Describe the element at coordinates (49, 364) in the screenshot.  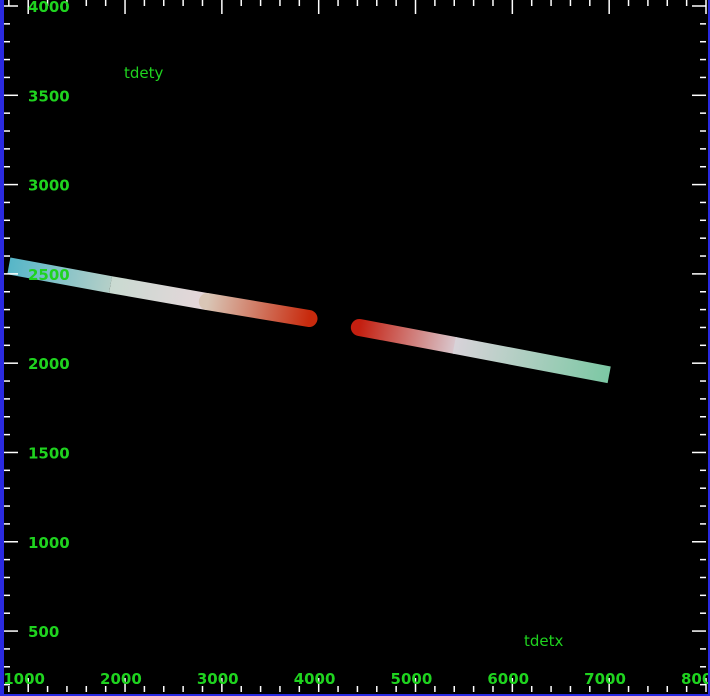
I see `y-tick-label: 2000` at that location.